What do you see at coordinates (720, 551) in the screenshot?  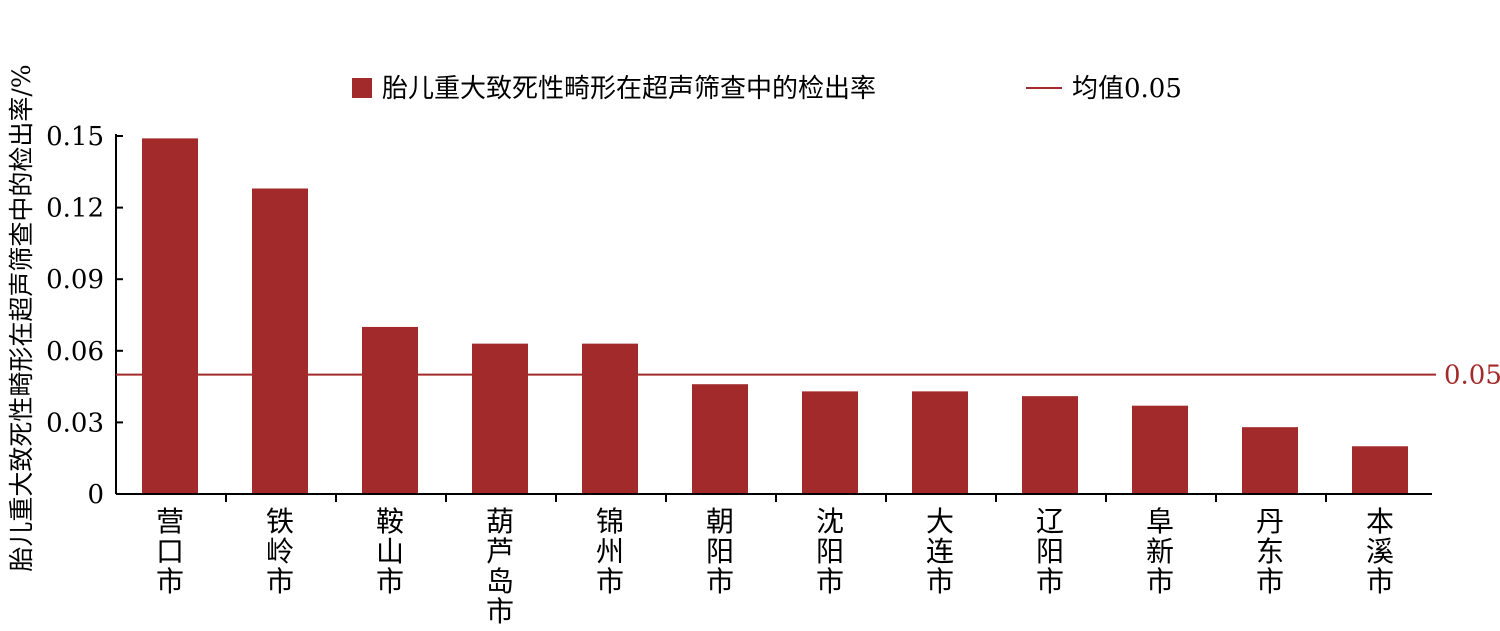 I see `x-tick-label-6: 朝阳市` at bounding box center [720, 551].